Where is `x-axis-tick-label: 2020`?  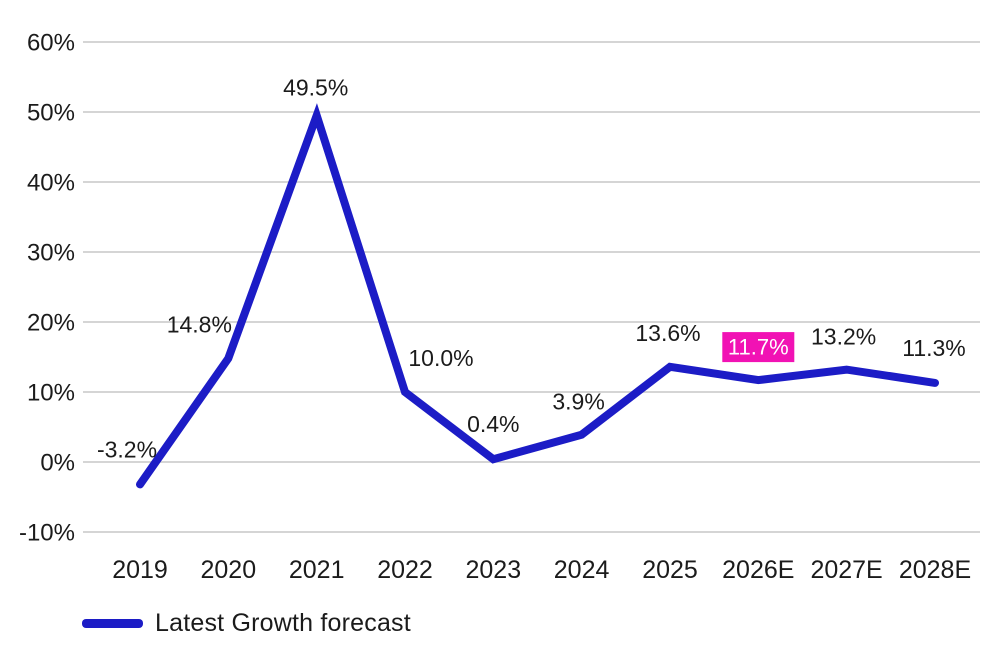 x-axis-tick-label: 2020 is located at coordinates (228, 570).